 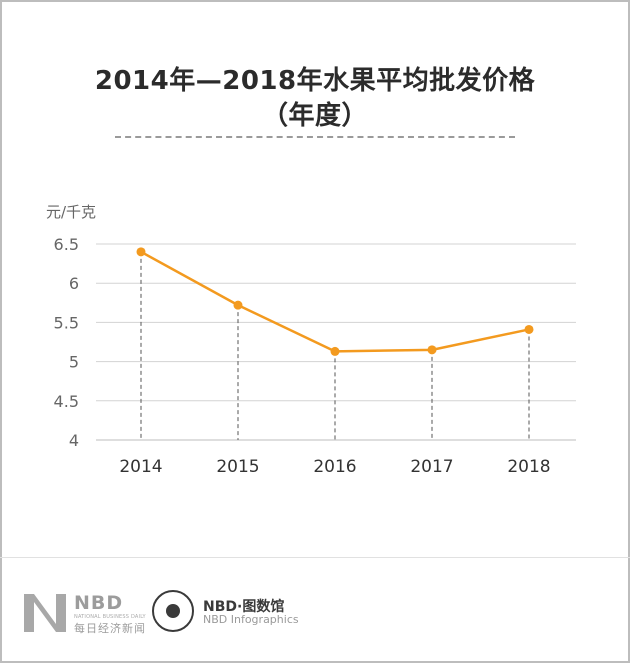 What do you see at coordinates (66, 322) in the screenshot?
I see `y-tick-label: 5.5` at bounding box center [66, 322].